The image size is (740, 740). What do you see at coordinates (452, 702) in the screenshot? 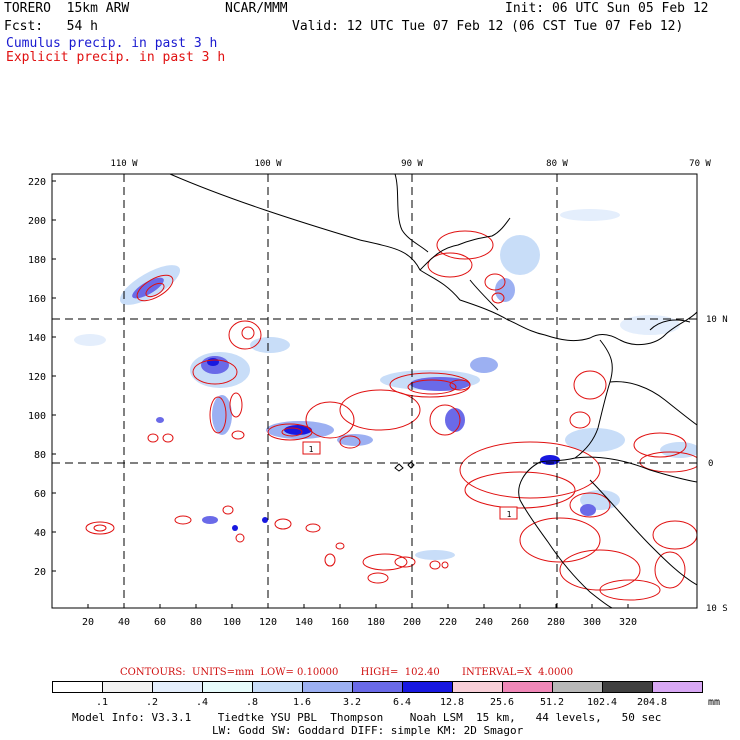
I see `colorbar-label: 12.8` at bounding box center [452, 702].